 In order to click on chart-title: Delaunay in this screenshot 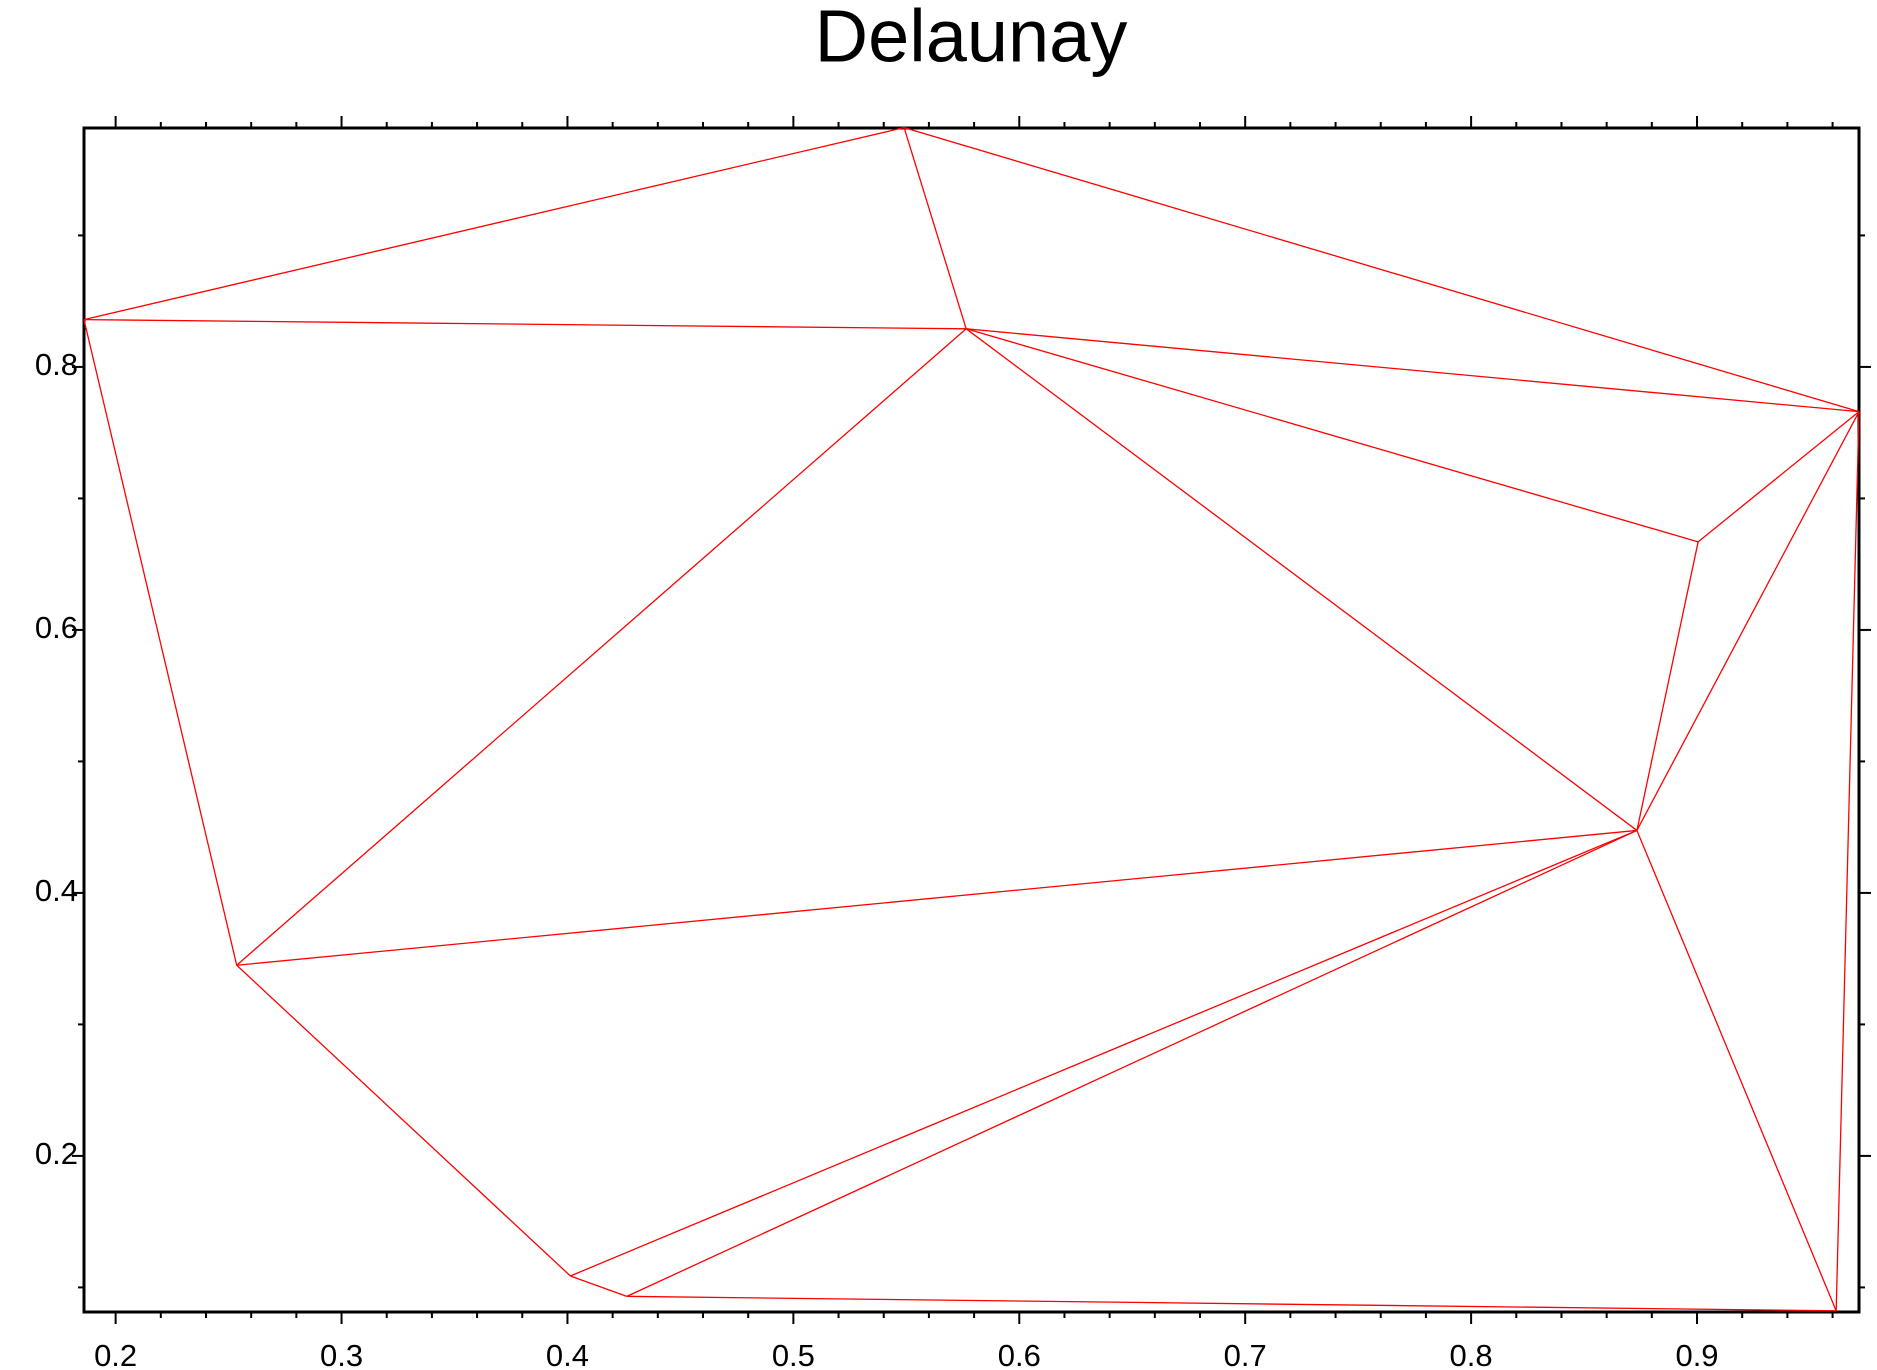, I will do `click(971, 39)`.